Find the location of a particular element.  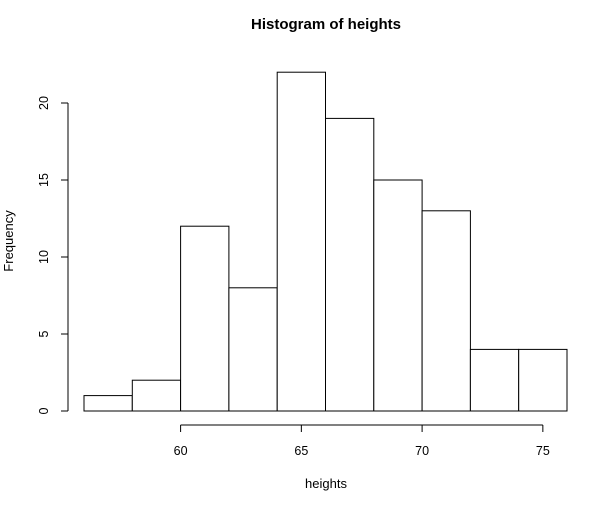

chart-title: Histogram of heights is located at coordinates (326, 24).